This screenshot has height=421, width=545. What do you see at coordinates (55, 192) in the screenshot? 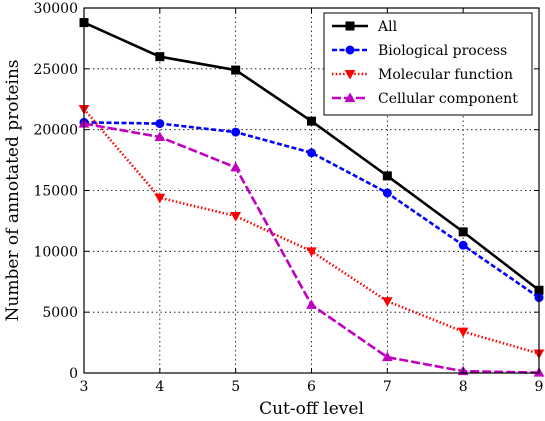
I see `y-tick-label: 15000` at bounding box center [55, 192].